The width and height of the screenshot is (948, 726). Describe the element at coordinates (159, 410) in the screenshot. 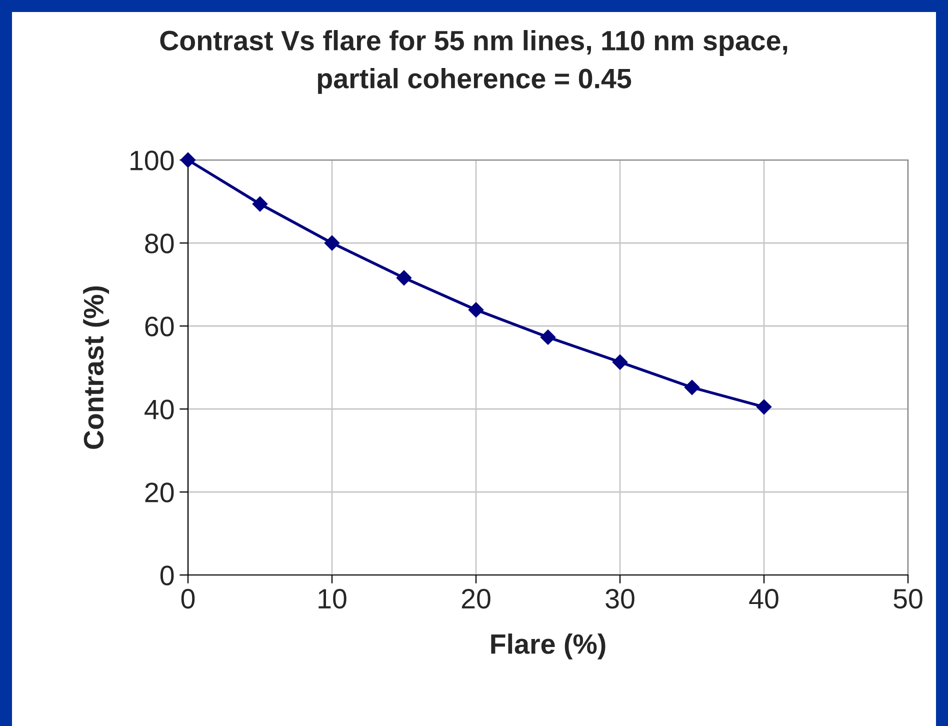

I see `y-tick-label: 40` at that location.